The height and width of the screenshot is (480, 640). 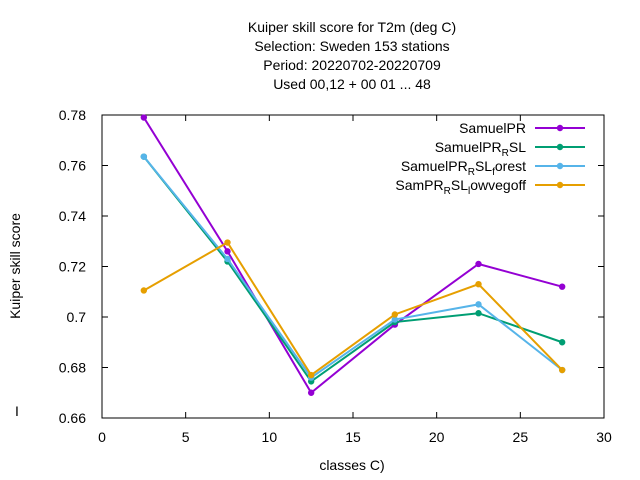 I want to click on title-line-2: Selection: Sweden 153 stations, so click(x=351, y=46).